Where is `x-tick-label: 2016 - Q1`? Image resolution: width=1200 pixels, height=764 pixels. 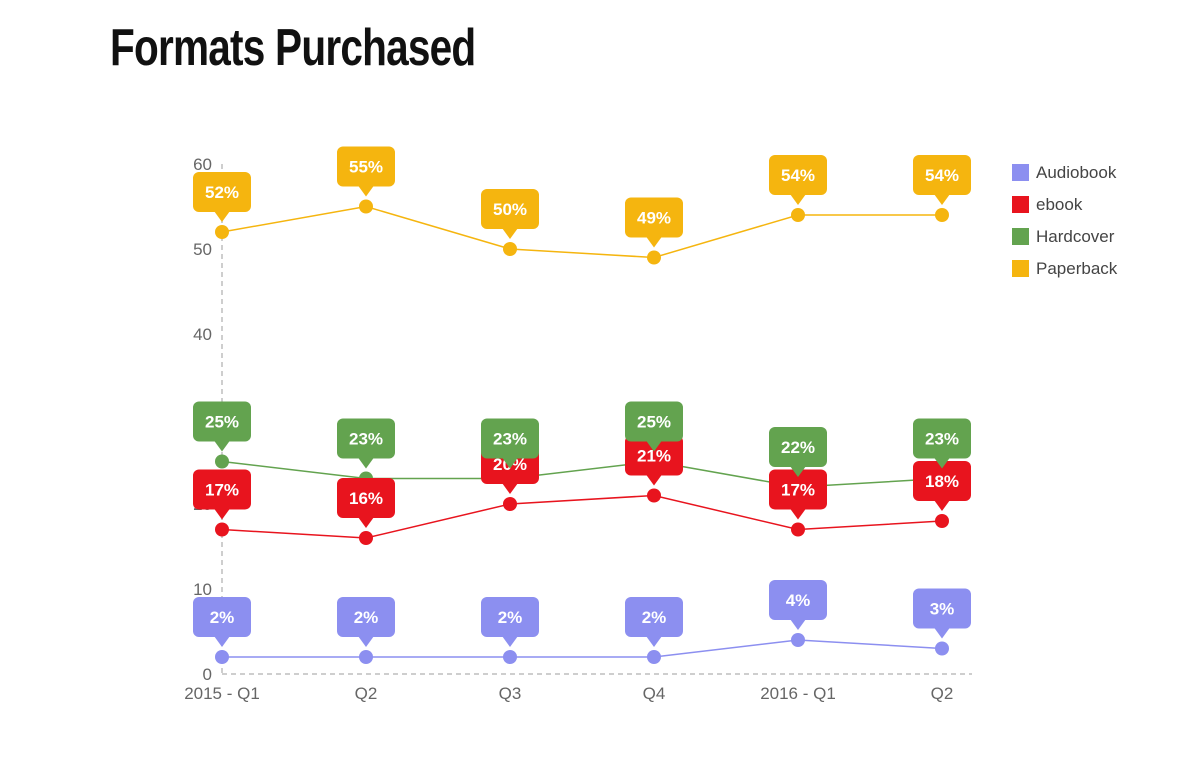 x-tick-label: 2016 - Q1 is located at coordinates (798, 693).